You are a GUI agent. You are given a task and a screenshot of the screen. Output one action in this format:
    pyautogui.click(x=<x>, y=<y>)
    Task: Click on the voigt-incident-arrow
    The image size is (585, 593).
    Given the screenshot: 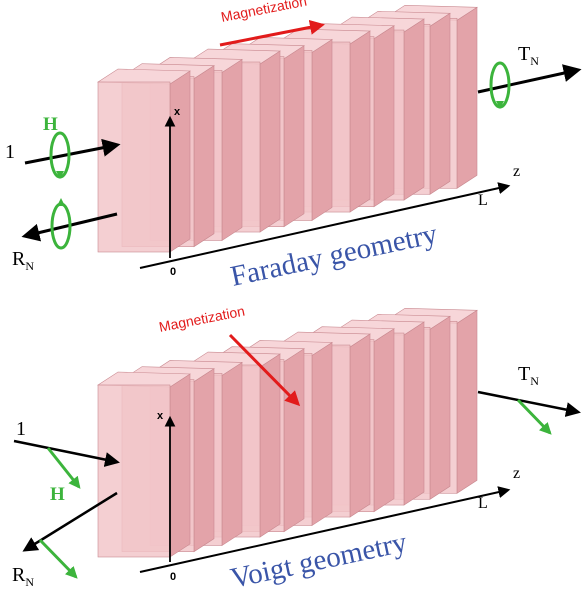 What is the action you would take?
    pyautogui.click(x=66, y=453)
    